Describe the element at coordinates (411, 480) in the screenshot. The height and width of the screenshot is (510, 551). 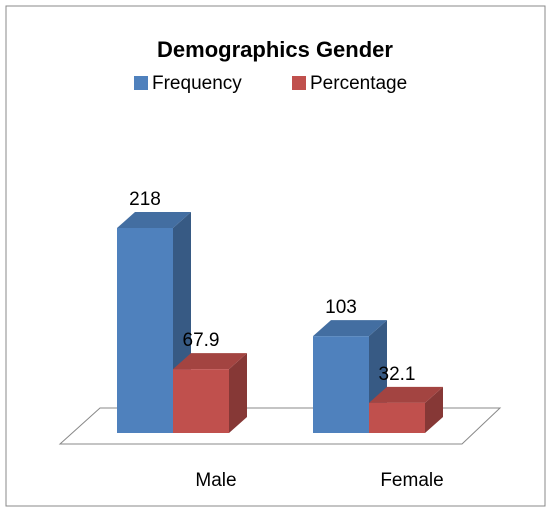
I see `x-tick-label: Female` at that location.